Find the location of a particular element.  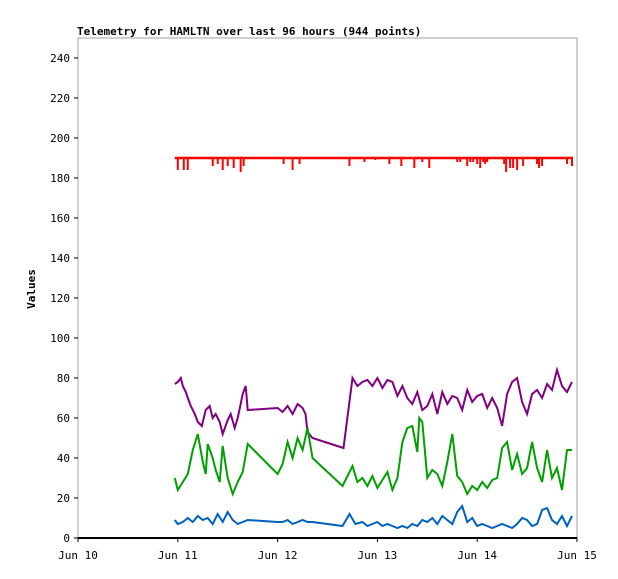

y-tick-label: 100 is located at coordinates (60, 338).